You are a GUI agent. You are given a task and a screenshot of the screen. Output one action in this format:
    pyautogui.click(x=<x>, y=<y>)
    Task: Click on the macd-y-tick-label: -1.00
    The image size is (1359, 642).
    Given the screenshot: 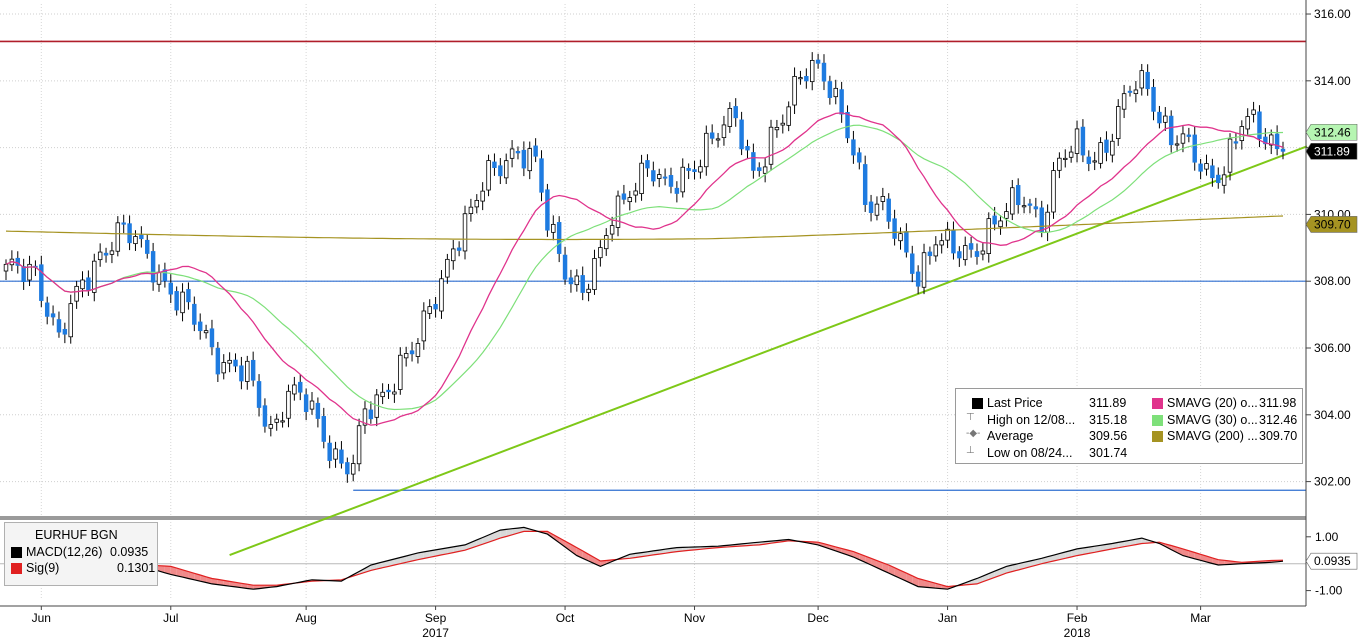 What is the action you would take?
    pyautogui.click(x=1329, y=591)
    